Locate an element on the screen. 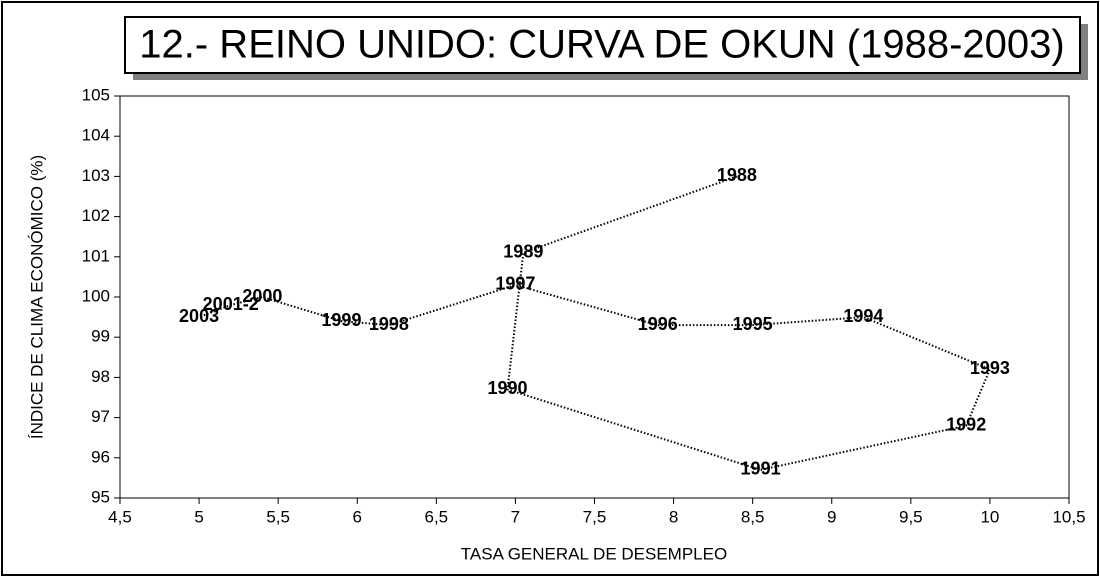  x-tick-label: 7,5 is located at coordinates (595, 516).